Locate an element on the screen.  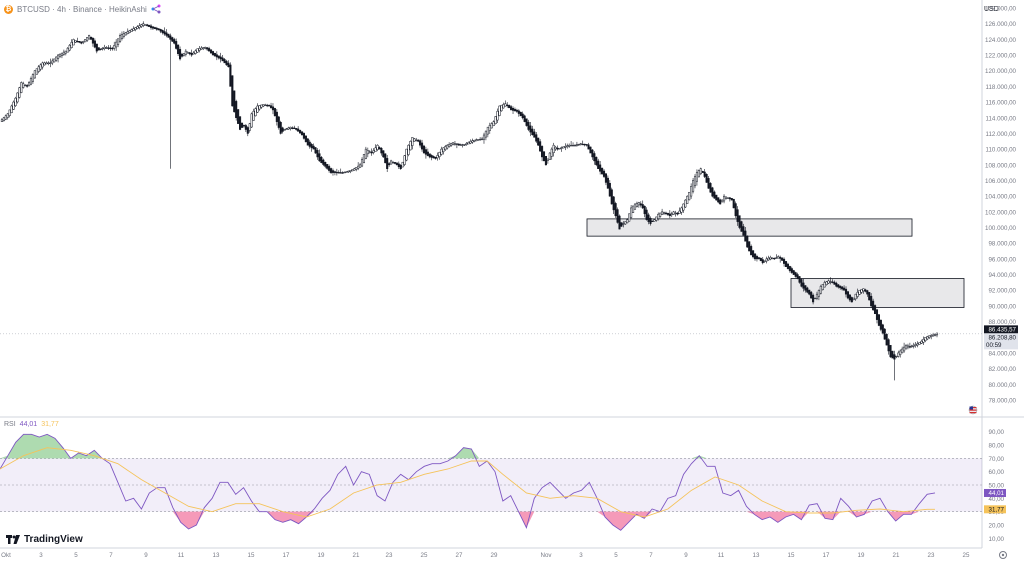
time-tick-label: 19 is located at coordinates (861, 555).